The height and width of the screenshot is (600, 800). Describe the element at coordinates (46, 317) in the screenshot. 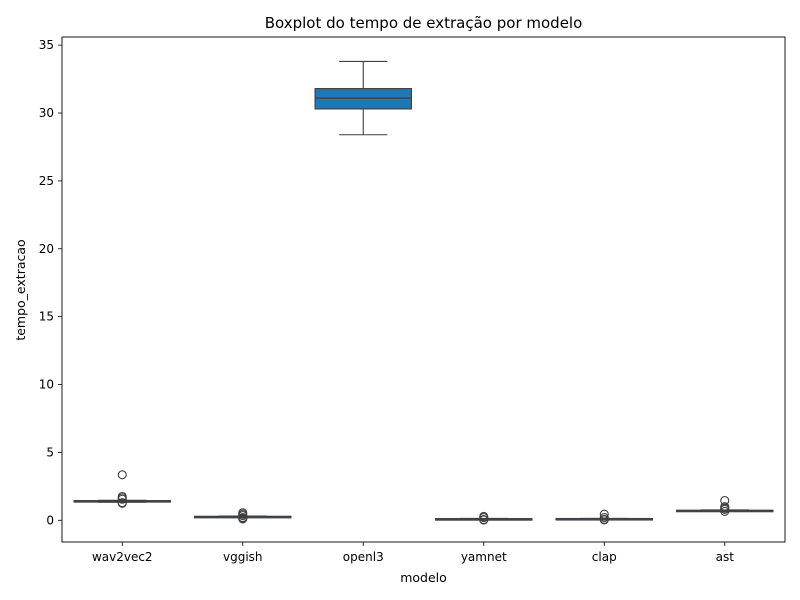

I see `y-tick-label: 15` at that location.